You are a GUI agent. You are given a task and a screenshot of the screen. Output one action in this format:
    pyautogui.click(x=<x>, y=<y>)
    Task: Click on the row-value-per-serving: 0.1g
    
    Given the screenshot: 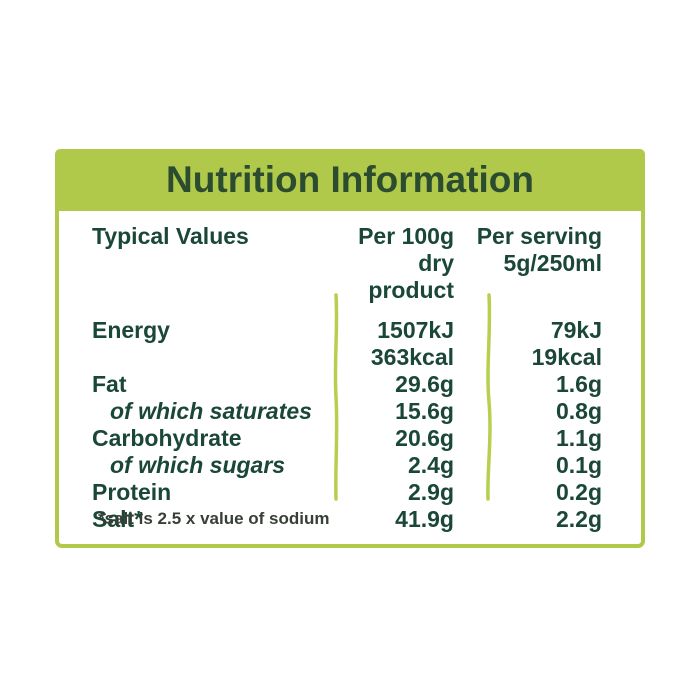 What is the action you would take?
    pyautogui.click(x=578, y=465)
    